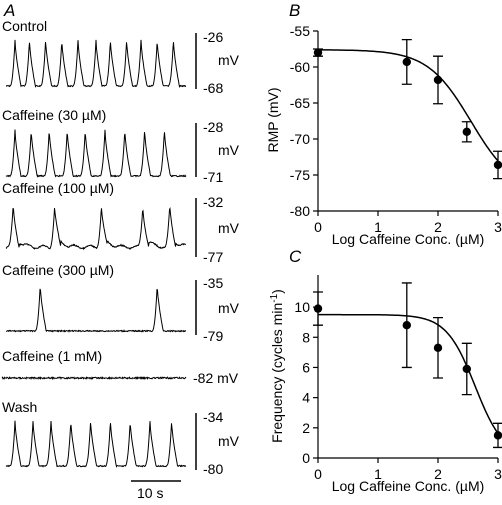 The image size is (502, 505). What do you see at coordinates (306, 337) in the screenshot?
I see `c-y-tick-label: 8` at bounding box center [306, 337].